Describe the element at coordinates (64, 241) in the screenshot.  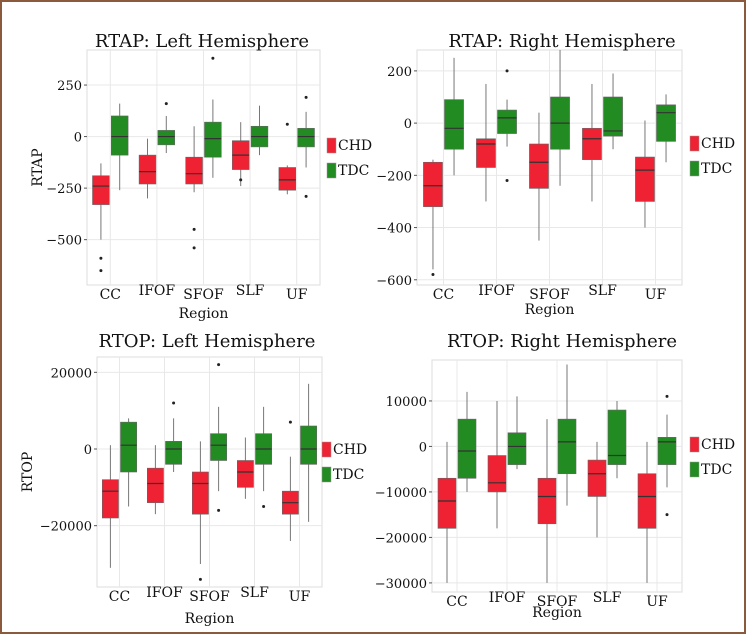
I see `y-tick-label: −500` at that location.